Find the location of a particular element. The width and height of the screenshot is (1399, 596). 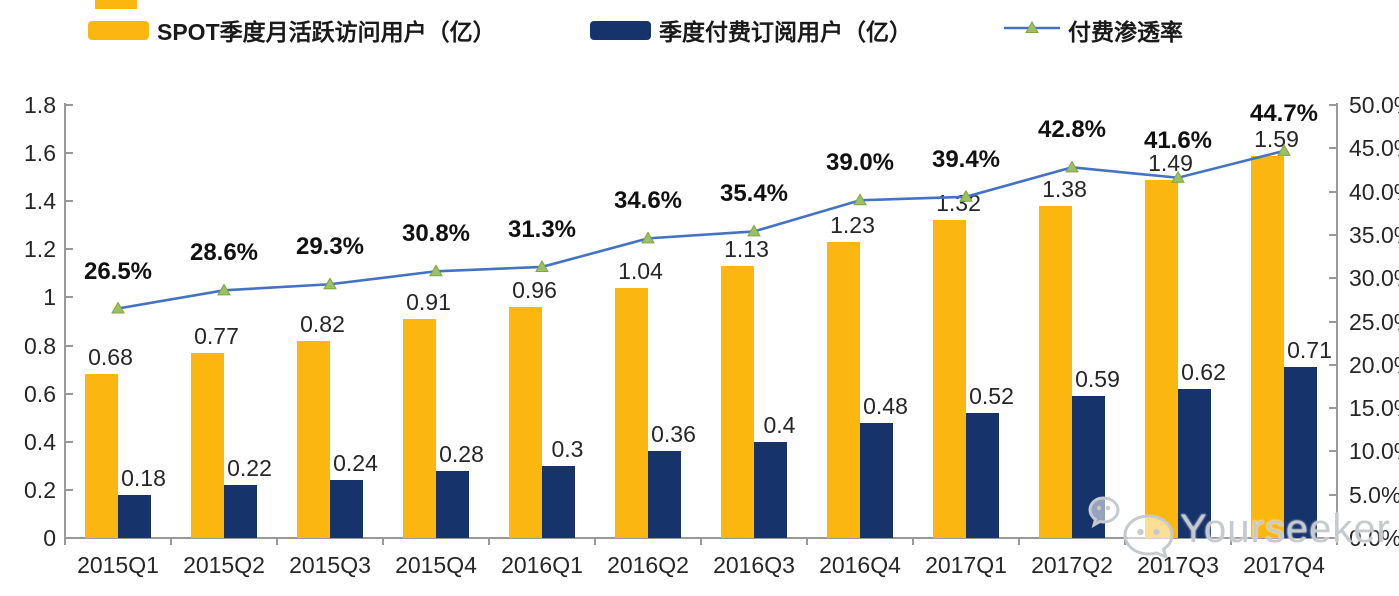

label-subscribers-2017Q2: 0.59 is located at coordinates (1097, 379).